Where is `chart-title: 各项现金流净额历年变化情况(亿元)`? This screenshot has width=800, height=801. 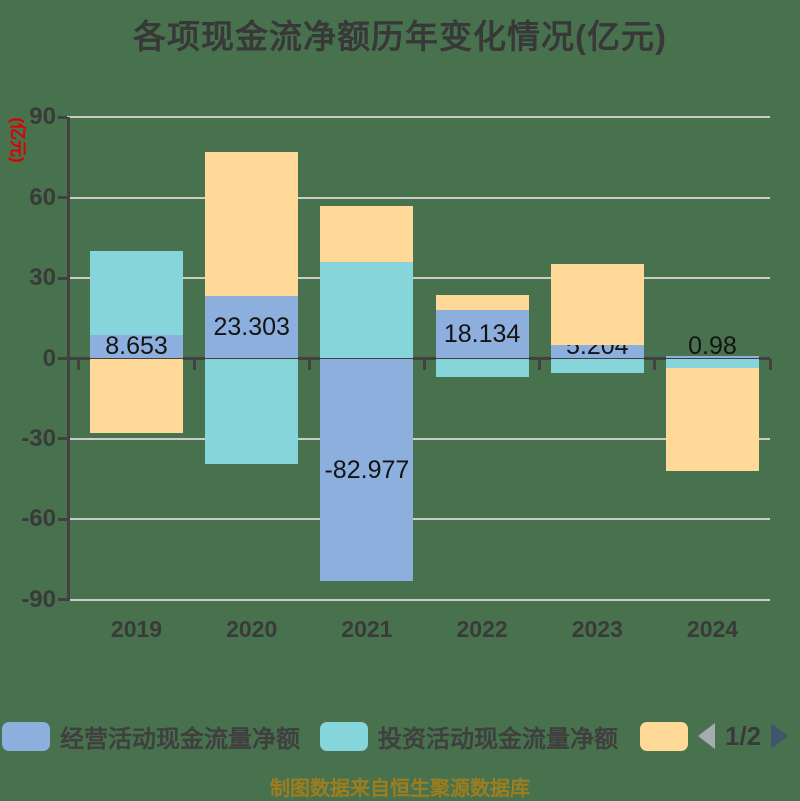 chart-title: 各项现金流净额历年变化情况(亿元) is located at coordinates (400, 36).